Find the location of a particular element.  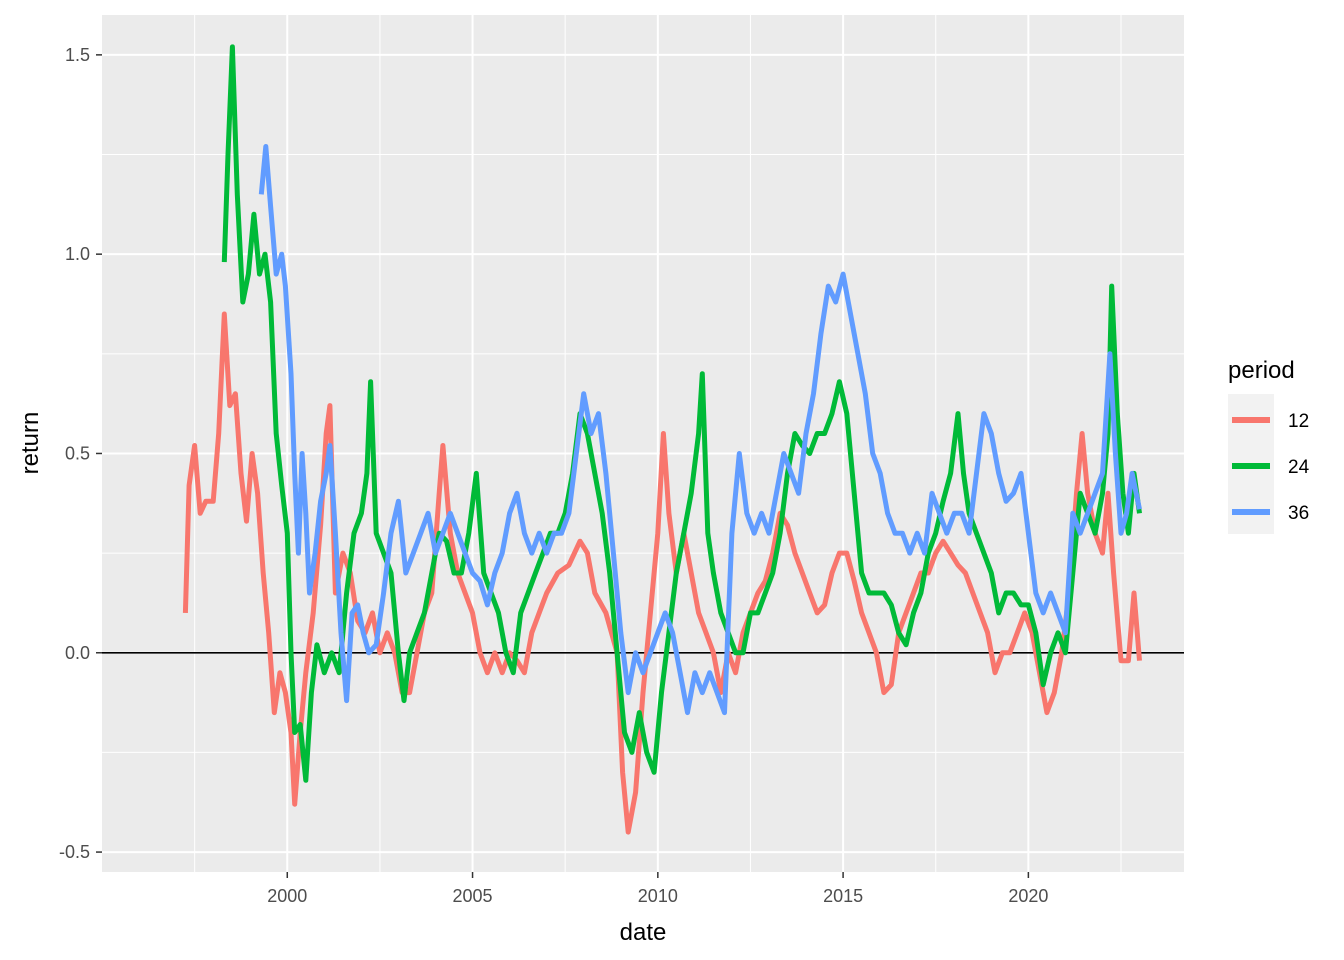

legend-label-24: 24 is located at coordinates (1299, 467).